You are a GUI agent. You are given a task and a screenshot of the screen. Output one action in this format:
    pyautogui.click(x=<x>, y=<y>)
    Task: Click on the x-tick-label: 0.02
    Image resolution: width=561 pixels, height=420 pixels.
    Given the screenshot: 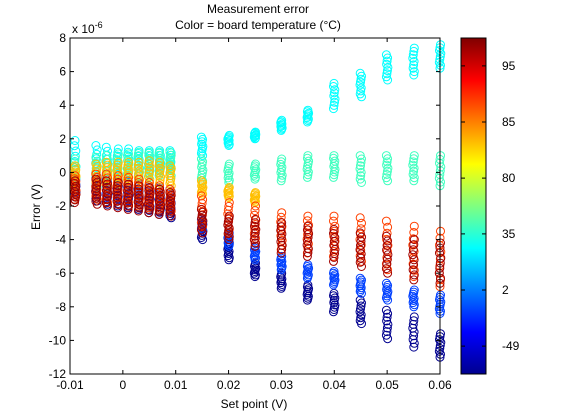 What is the action you would take?
    pyautogui.click(x=229, y=385)
    